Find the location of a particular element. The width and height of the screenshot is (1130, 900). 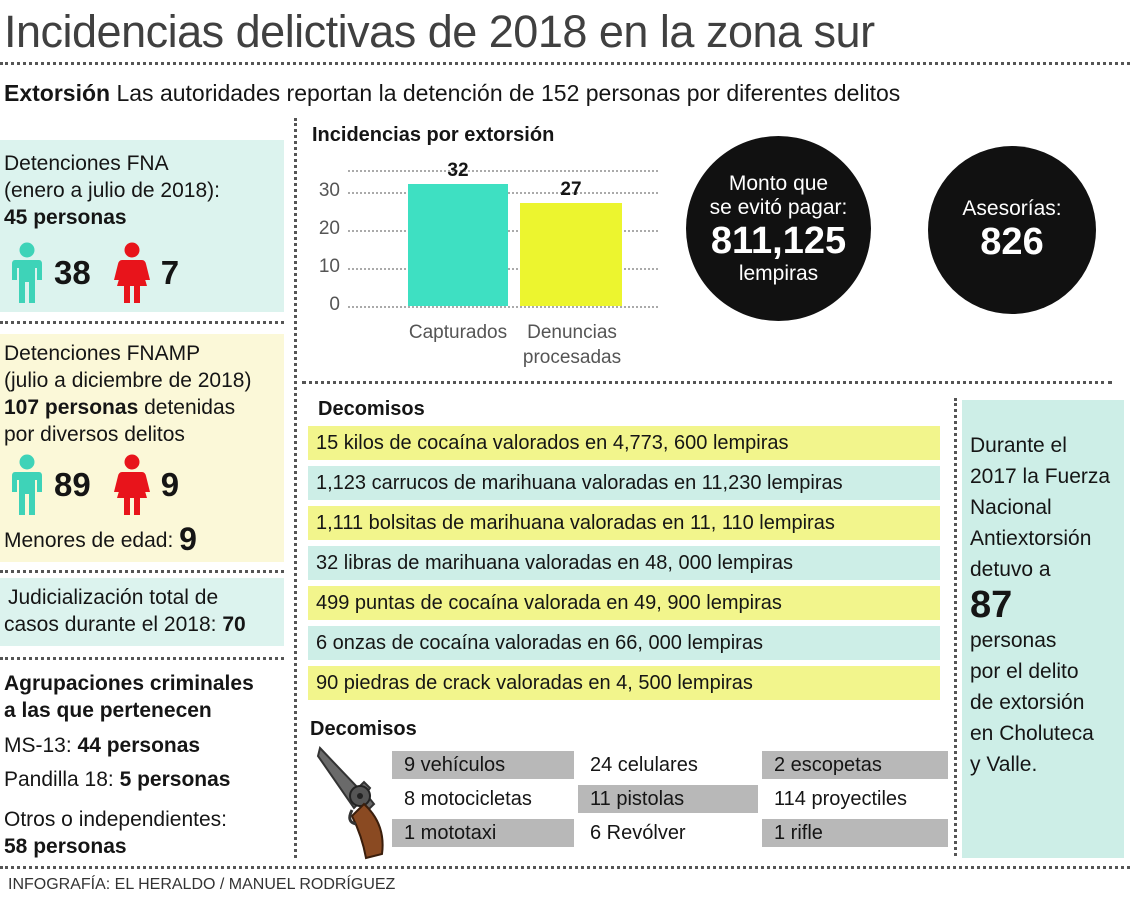

side-number: 87 is located at coordinates (991, 605).